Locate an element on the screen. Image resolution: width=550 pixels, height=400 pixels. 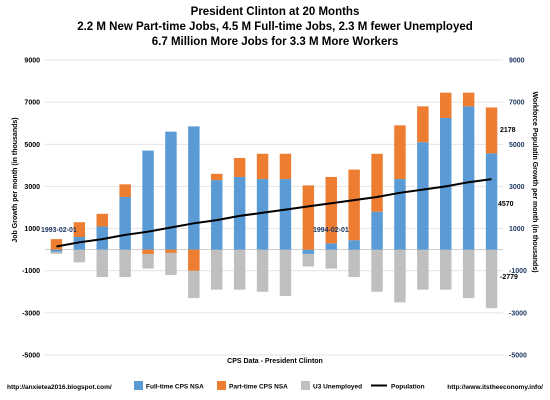
y-tick-left: 7000 is located at coordinates (32, 103).